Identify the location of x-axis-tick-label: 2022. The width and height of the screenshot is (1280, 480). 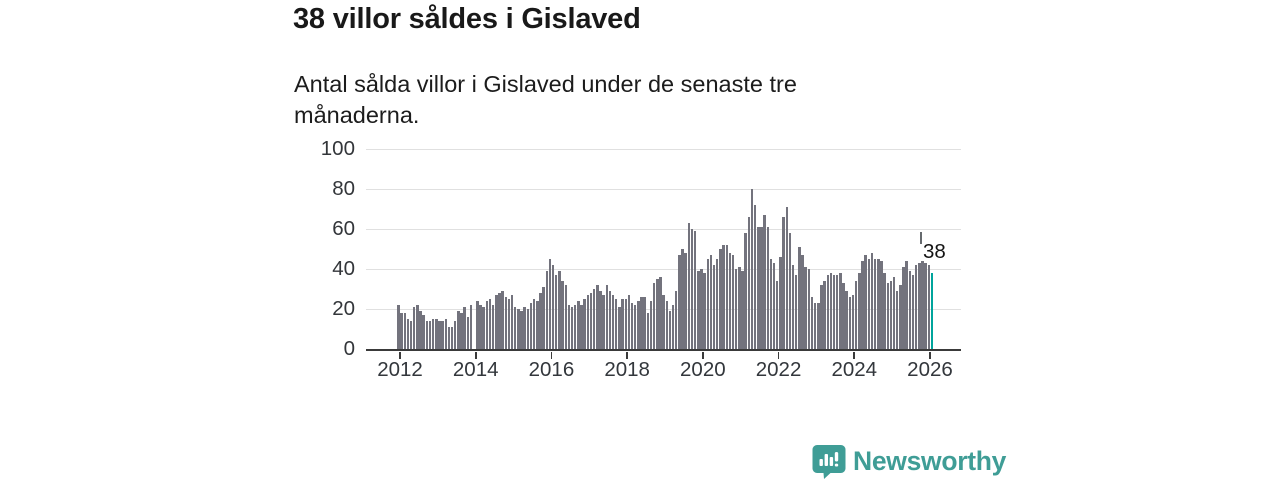
(778, 369).